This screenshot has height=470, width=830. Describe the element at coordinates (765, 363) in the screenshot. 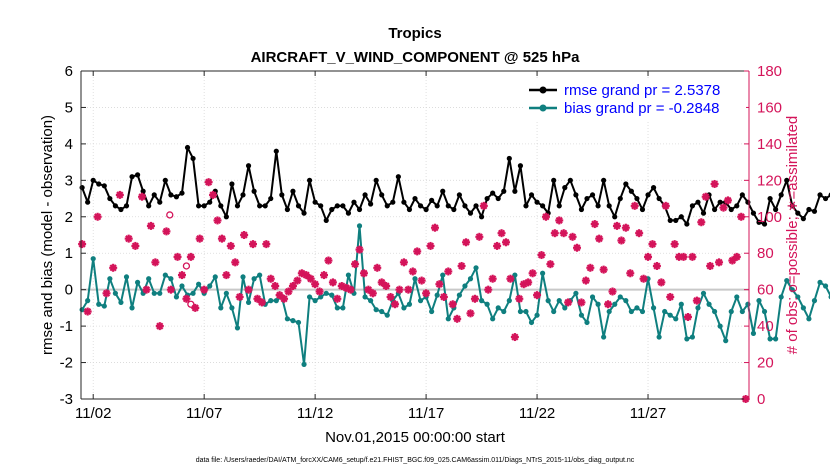

I see `y-tick-label-right: 20` at that location.